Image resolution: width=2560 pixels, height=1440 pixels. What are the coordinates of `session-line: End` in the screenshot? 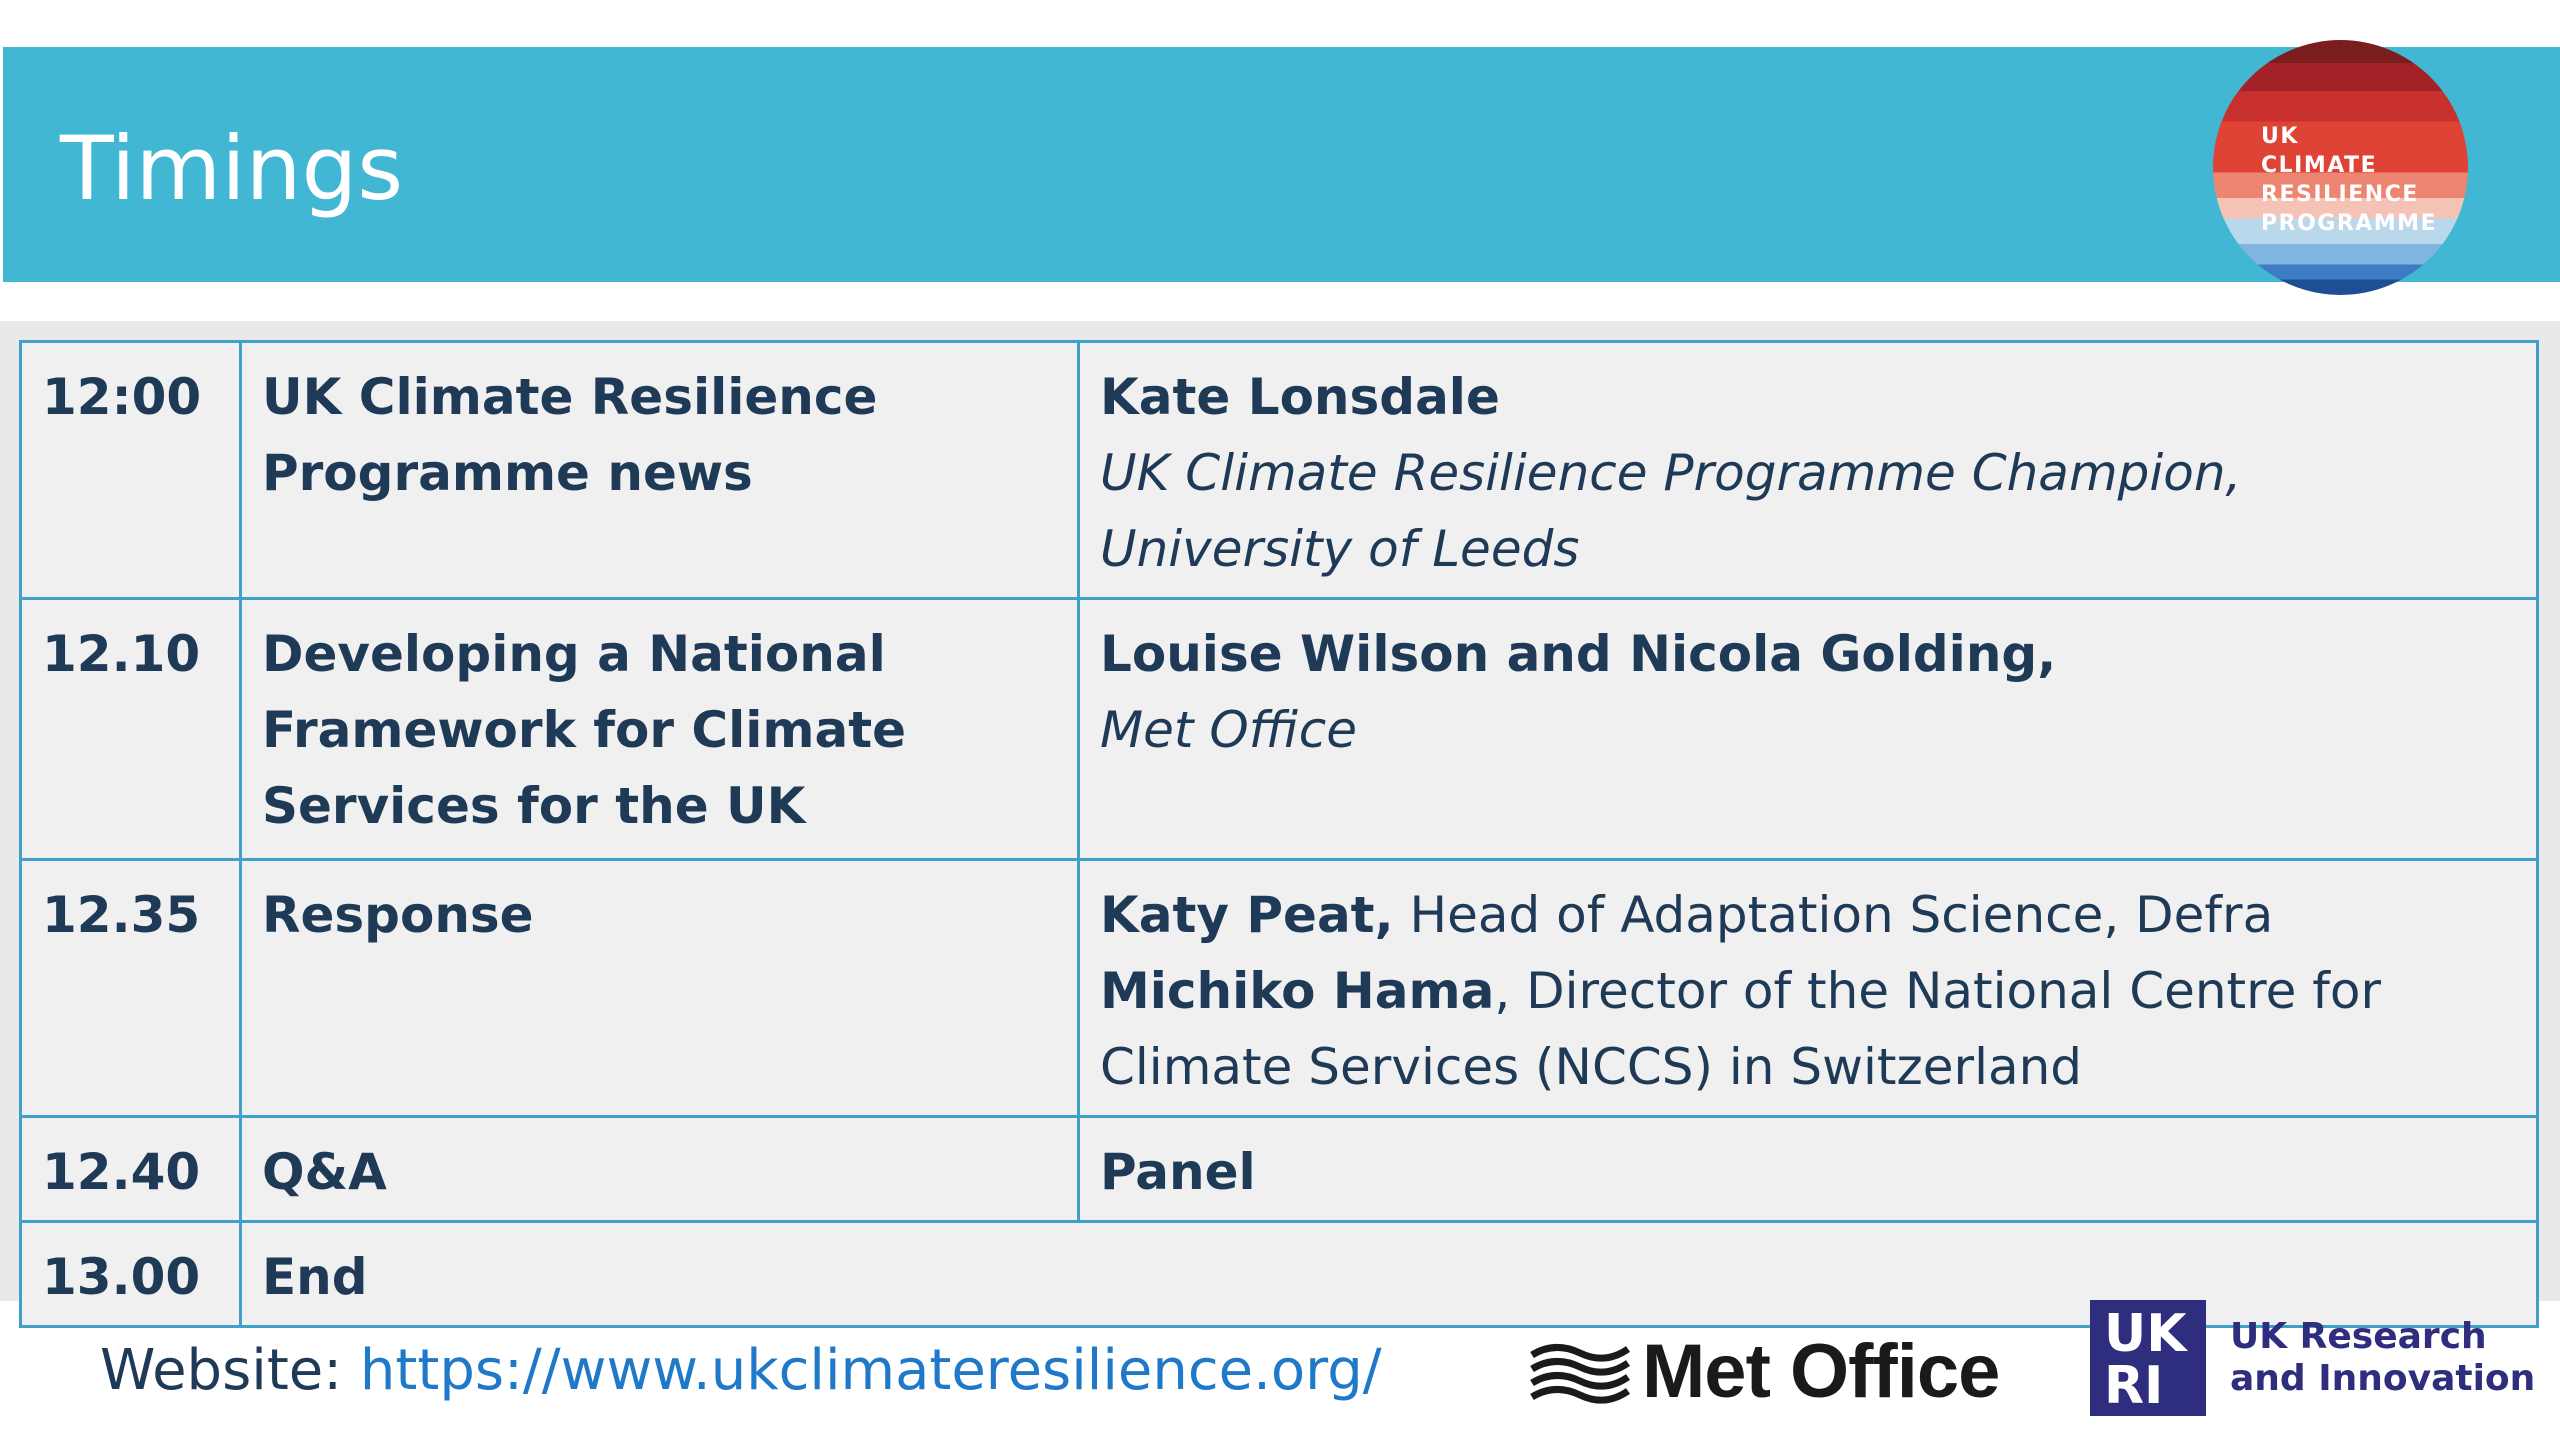 It's located at (315, 1277).